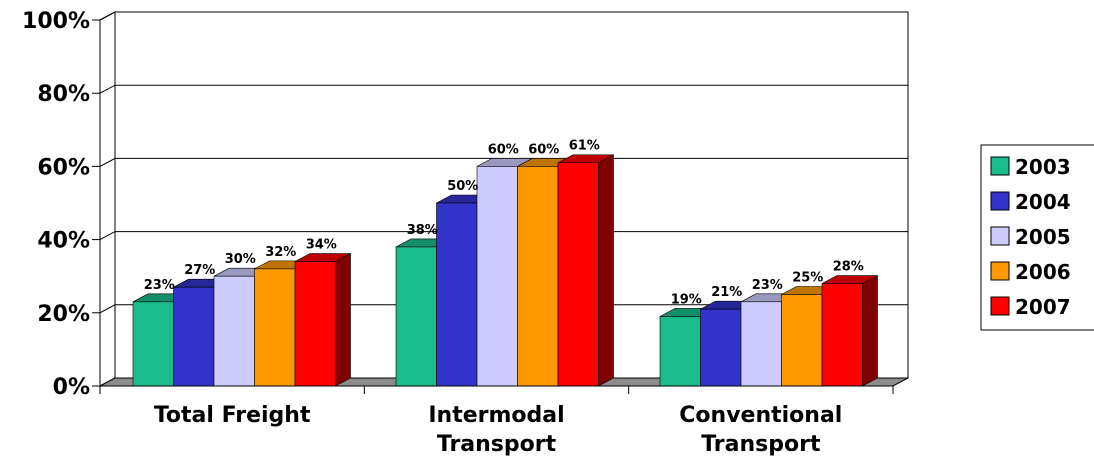  What do you see at coordinates (240, 259) in the screenshot?
I see `data-label-2005: 30%` at bounding box center [240, 259].